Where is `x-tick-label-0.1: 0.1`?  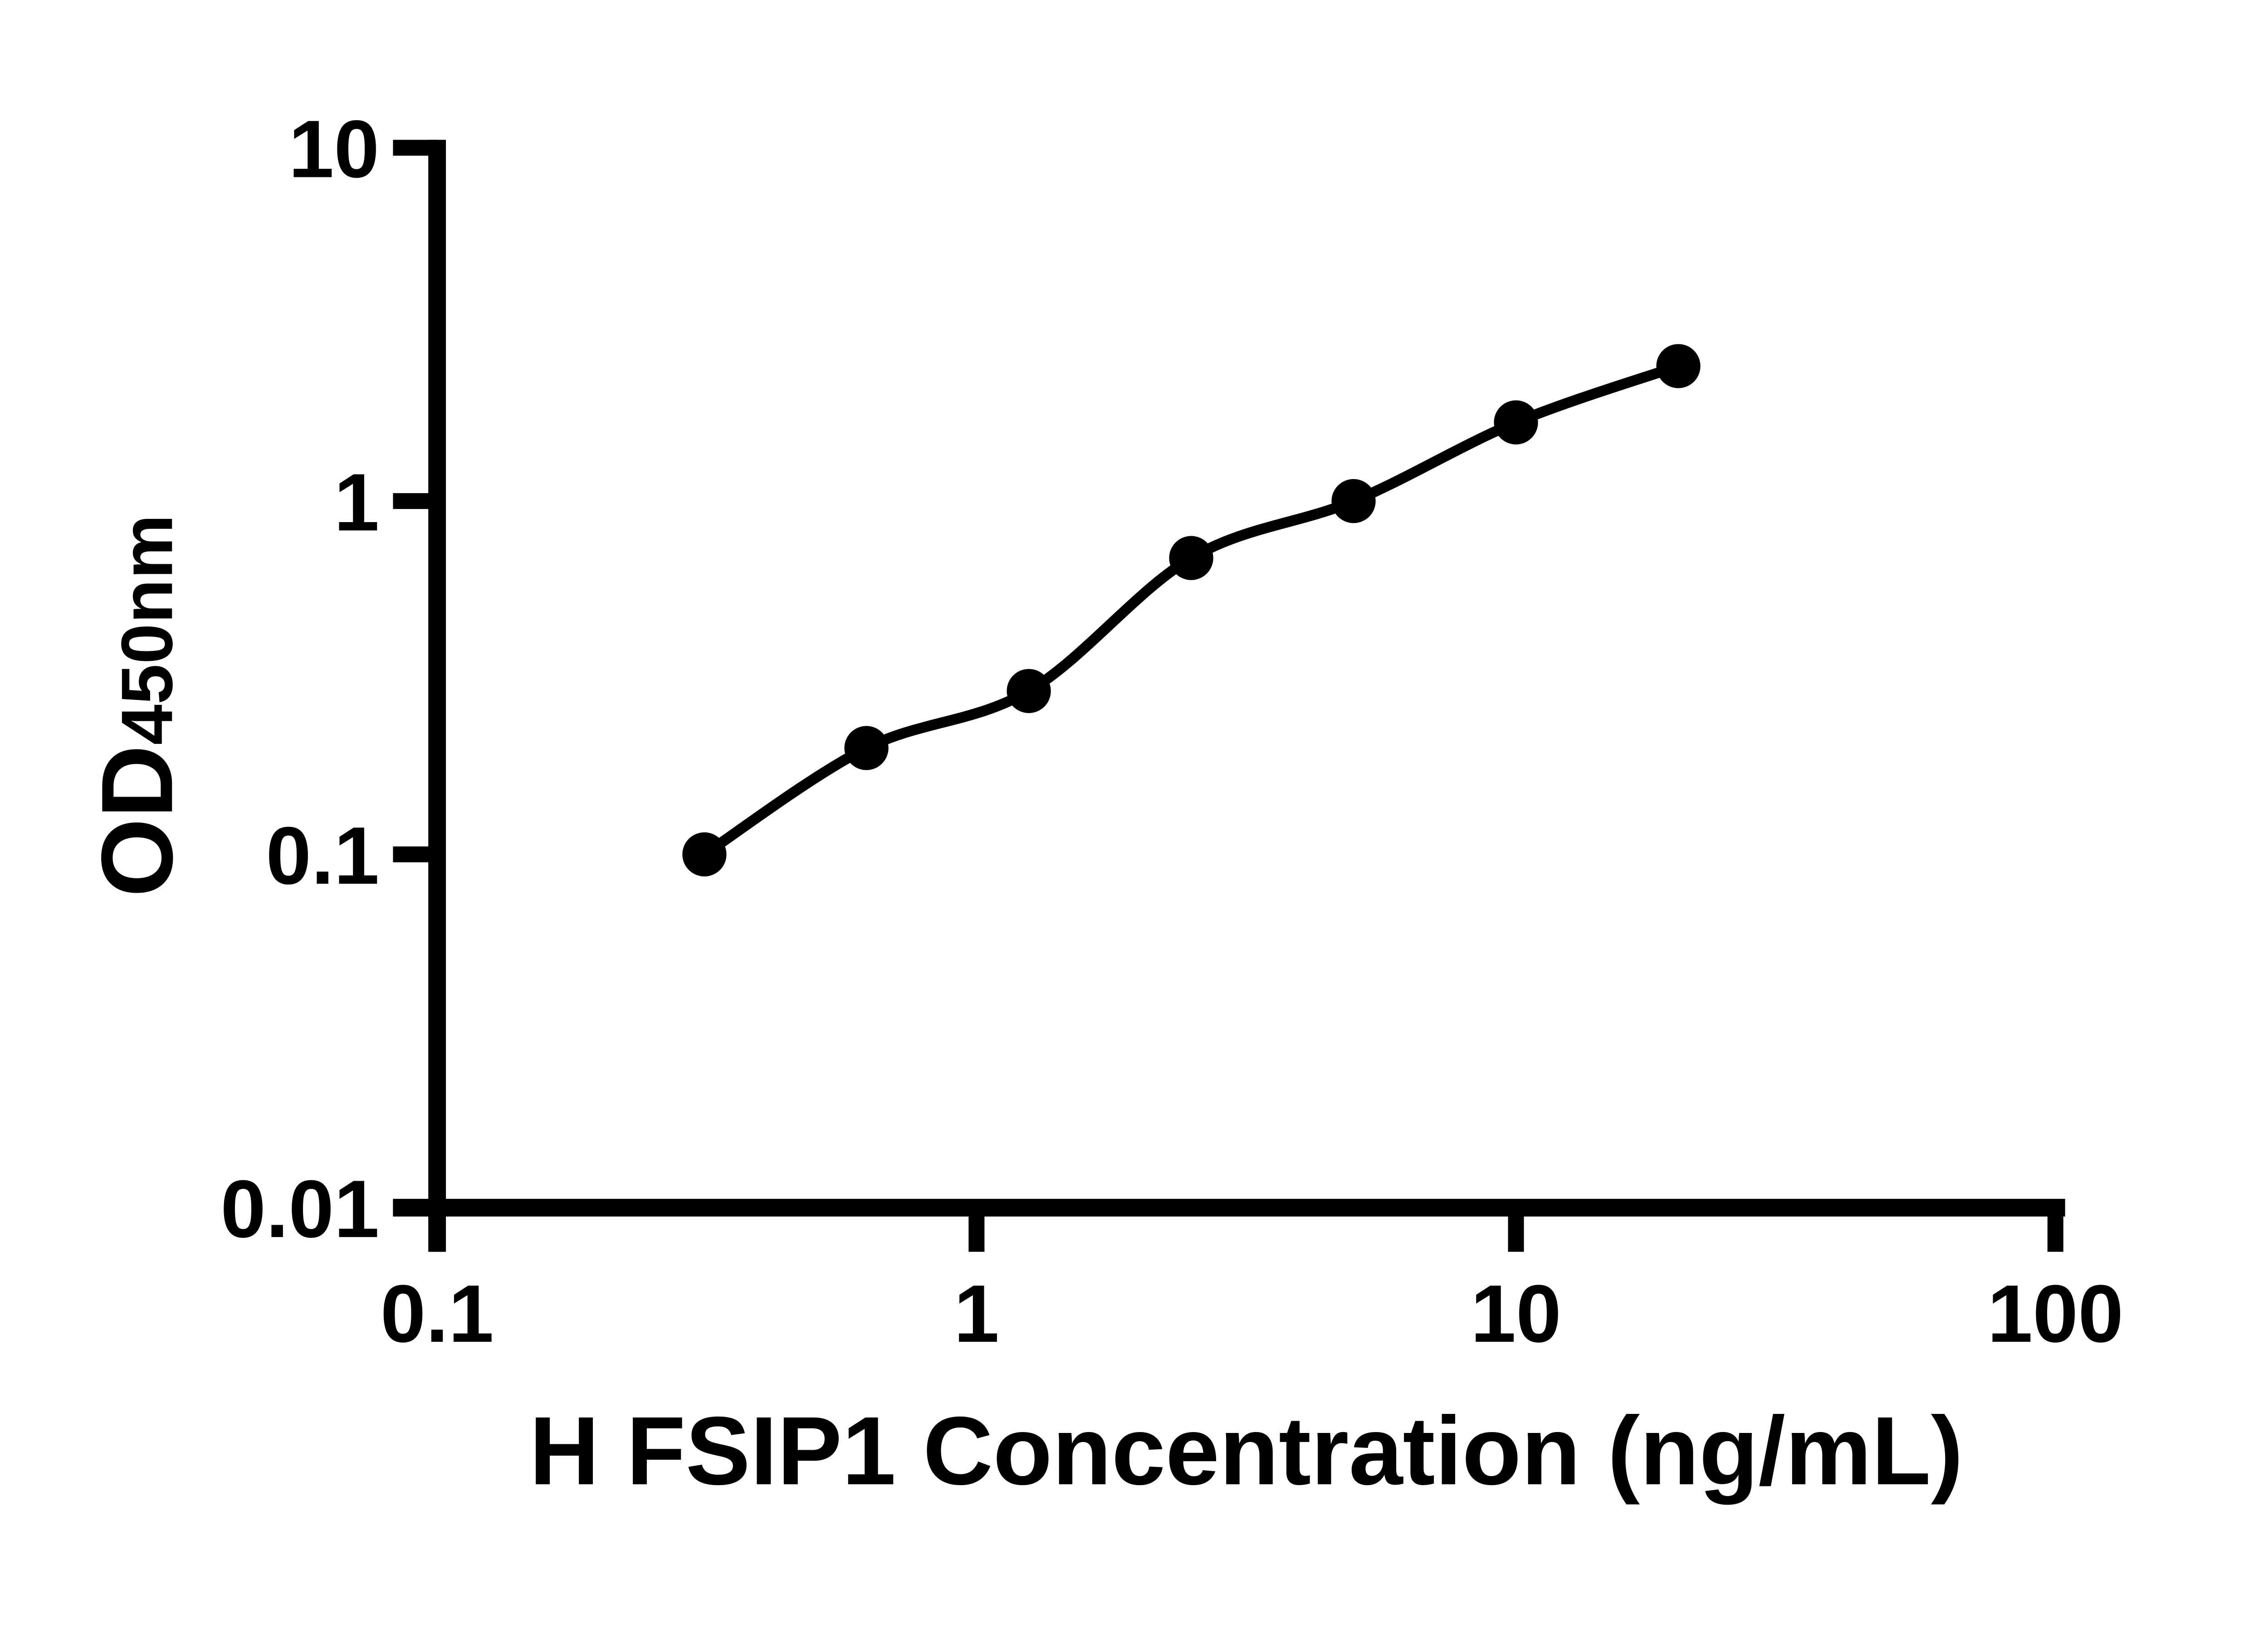 x-tick-label-0.1: 0.1 is located at coordinates (438, 1313).